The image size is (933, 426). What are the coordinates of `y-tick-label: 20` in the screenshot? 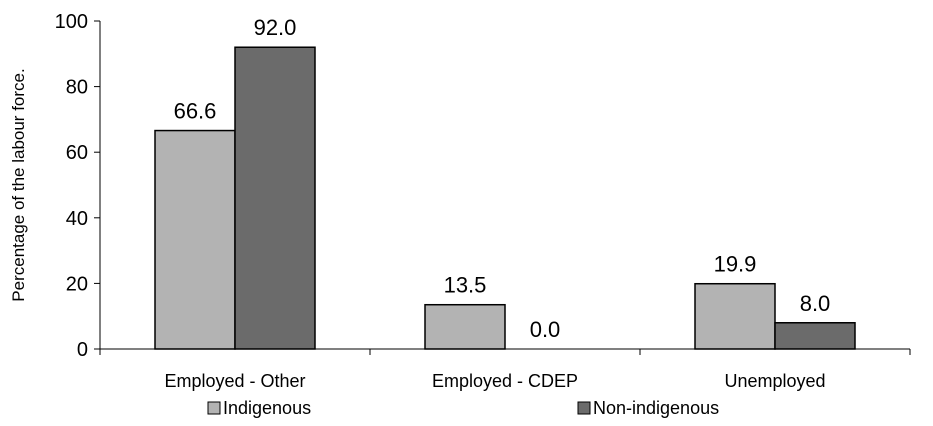 It's located at (77, 284).